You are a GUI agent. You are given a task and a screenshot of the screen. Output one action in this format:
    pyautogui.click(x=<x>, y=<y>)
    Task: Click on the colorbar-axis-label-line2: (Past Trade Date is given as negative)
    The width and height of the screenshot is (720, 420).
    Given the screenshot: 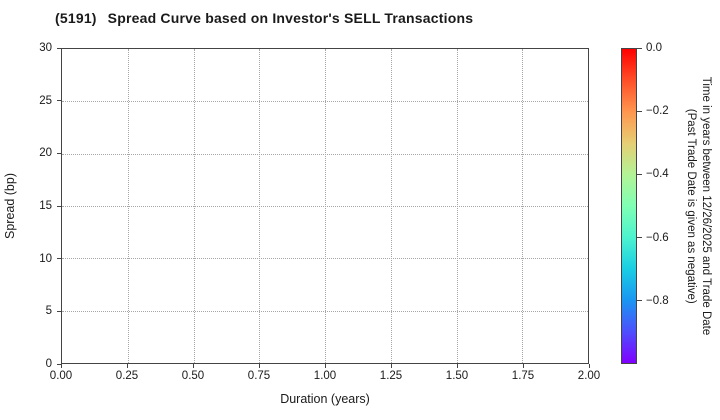 What is the action you would take?
    pyautogui.click(x=691, y=206)
    